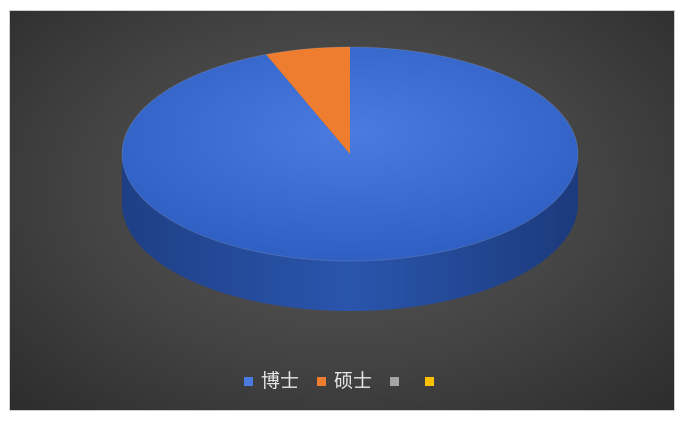 The height and width of the screenshot is (421, 685). I want to click on legend: 博士 硕士, so click(343, 381).